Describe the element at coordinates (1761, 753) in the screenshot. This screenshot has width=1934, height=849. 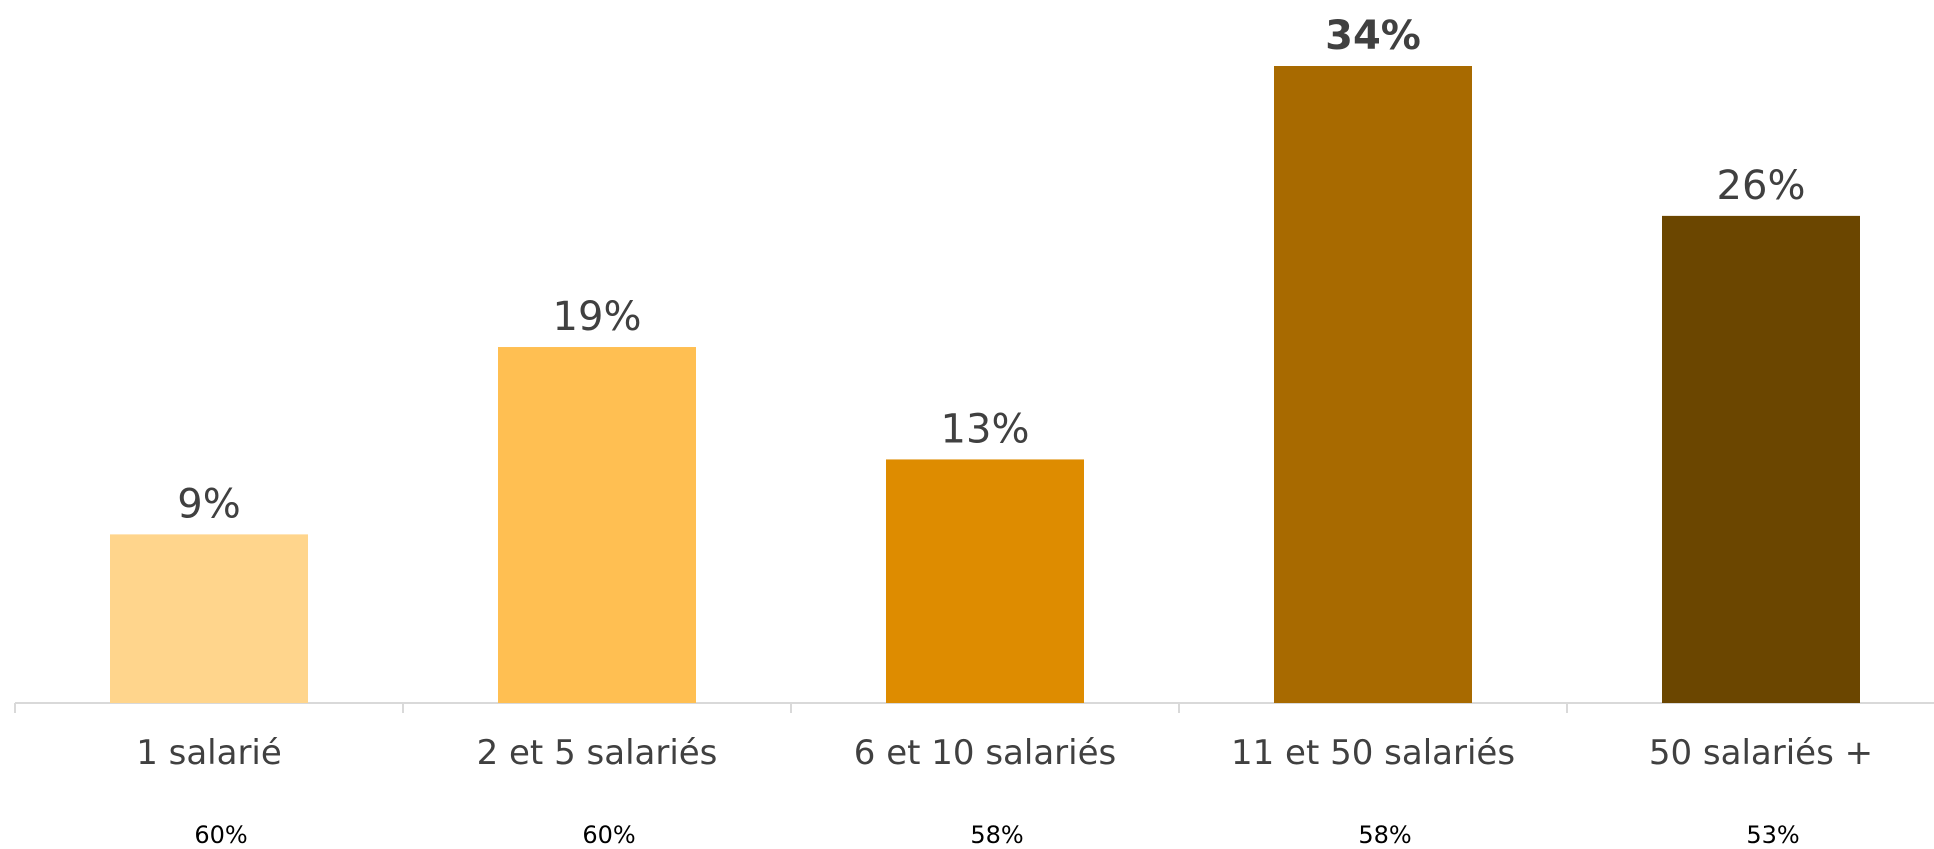
I see `category-label: 50 salariés +` at that location.